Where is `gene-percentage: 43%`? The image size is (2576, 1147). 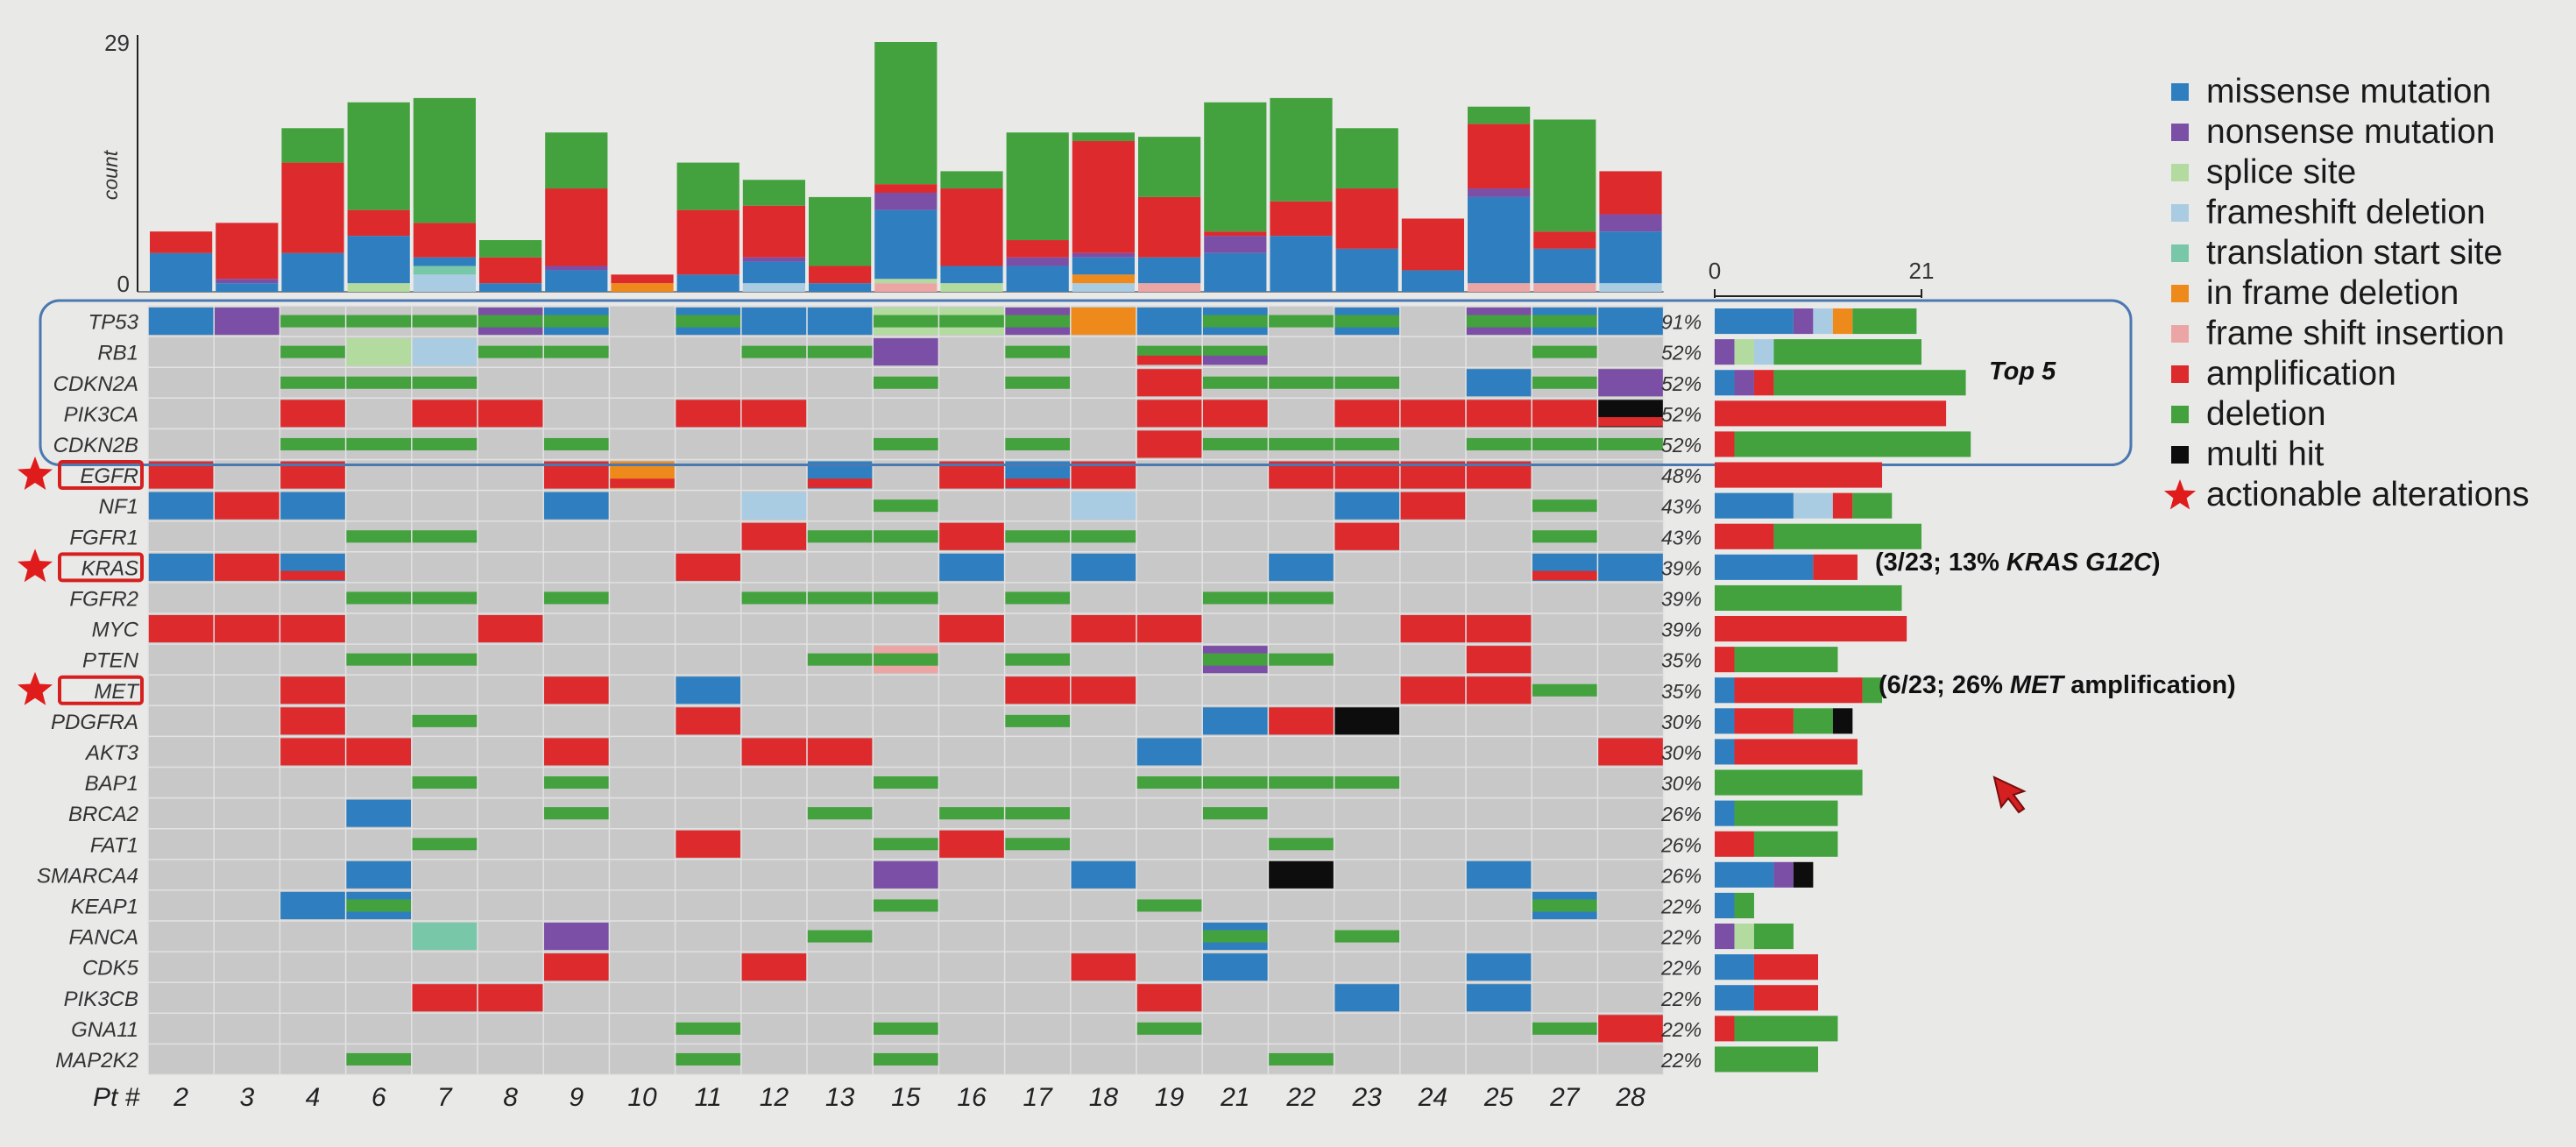 gene-percentage: 43% is located at coordinates (1681, 537).